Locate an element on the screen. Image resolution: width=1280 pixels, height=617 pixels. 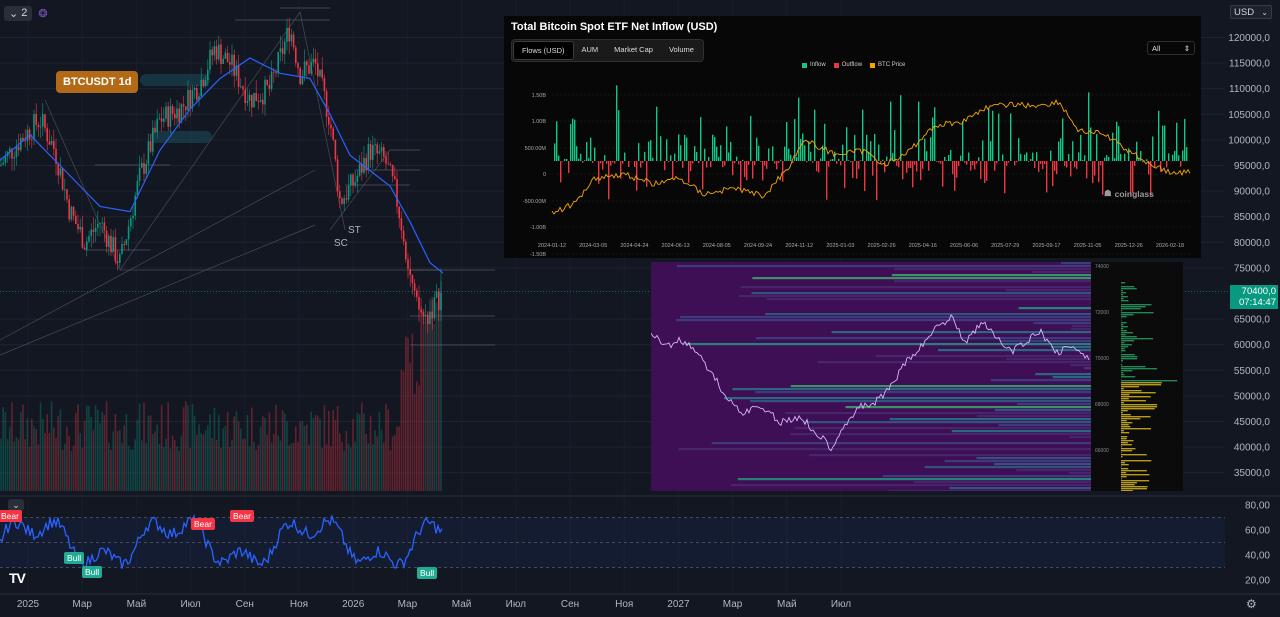
legend-inflow: Inflow is located at coordinates (814, 65).